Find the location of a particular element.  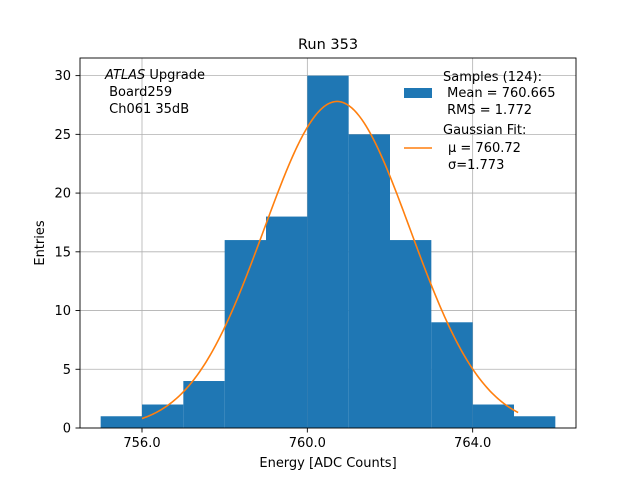

y-tick-label: 5 is located at coordinates (67, 370).